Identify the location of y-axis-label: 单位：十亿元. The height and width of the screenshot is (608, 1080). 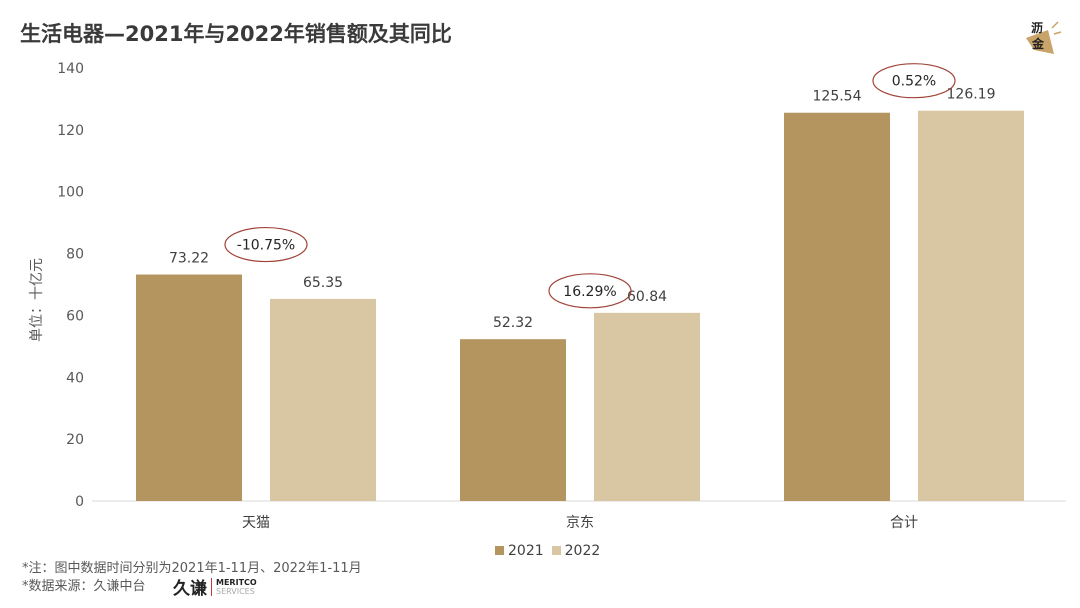
(37, 300).